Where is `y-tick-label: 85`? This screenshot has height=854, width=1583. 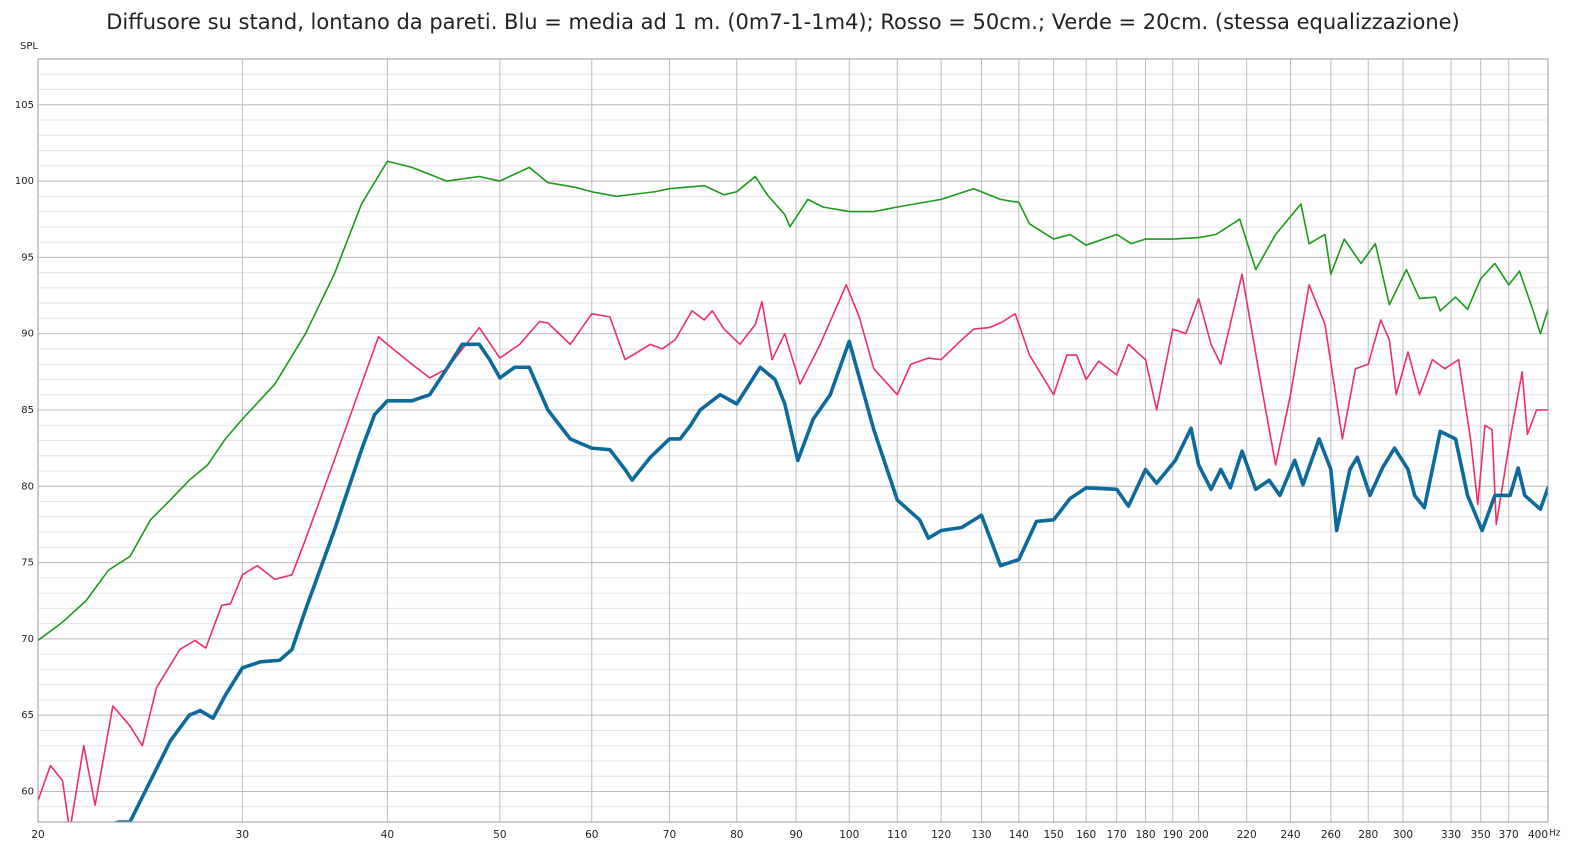
y-tick-label: 85 is located at coordinates (27, 410).